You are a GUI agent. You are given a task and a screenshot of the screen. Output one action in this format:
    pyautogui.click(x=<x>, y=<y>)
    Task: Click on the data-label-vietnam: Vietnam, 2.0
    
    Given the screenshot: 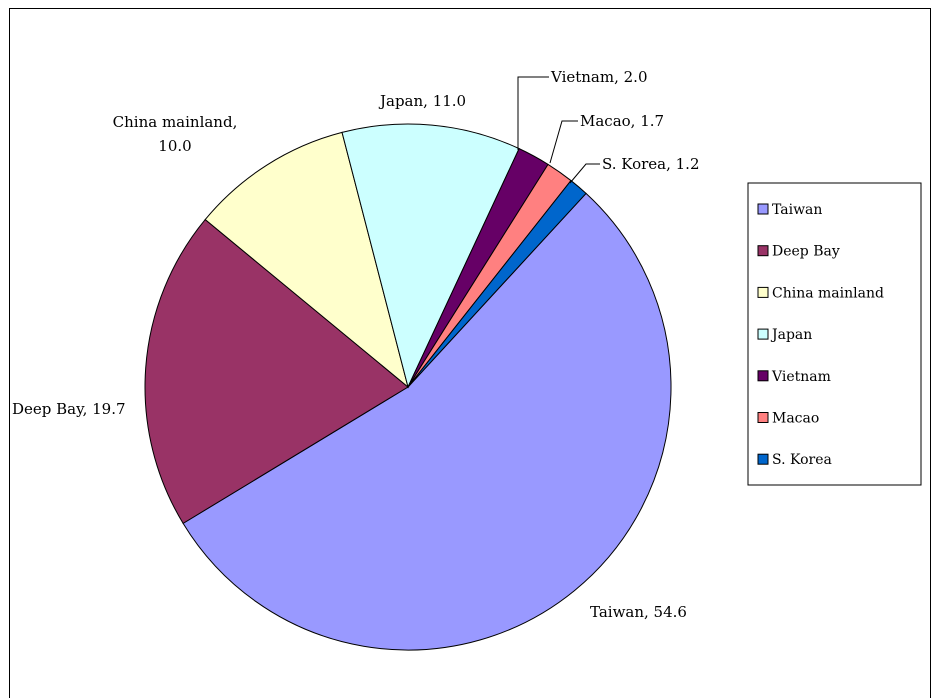 What is the action you would take?
    pyautogui.click(x=599, y=77)
    